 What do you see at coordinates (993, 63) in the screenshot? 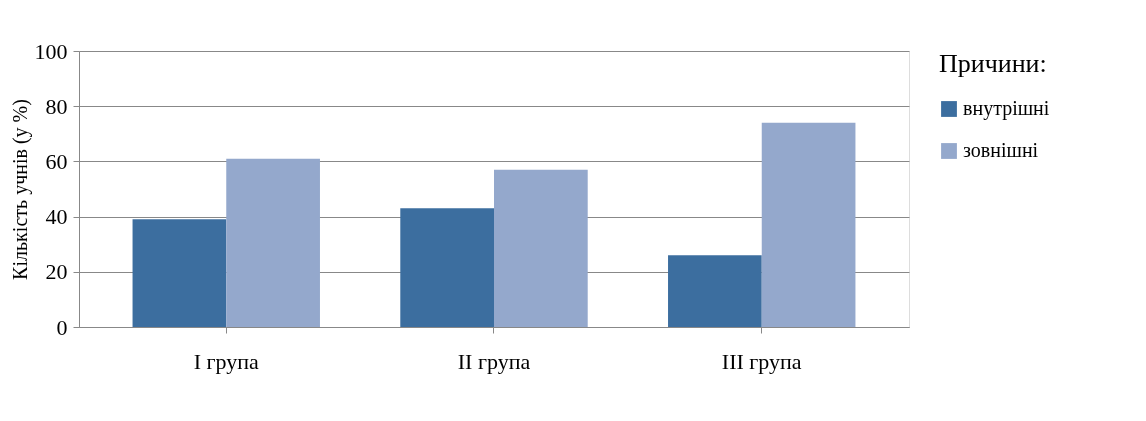
I see `legend-title: Причини:` at bounding box center [993, 63].